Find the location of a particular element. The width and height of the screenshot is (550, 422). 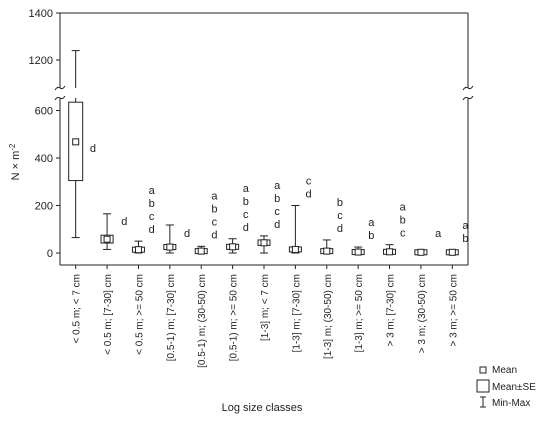

x-tick-label-9: [1-3] m; (30-50) cm is located at coordinates (328, 316).